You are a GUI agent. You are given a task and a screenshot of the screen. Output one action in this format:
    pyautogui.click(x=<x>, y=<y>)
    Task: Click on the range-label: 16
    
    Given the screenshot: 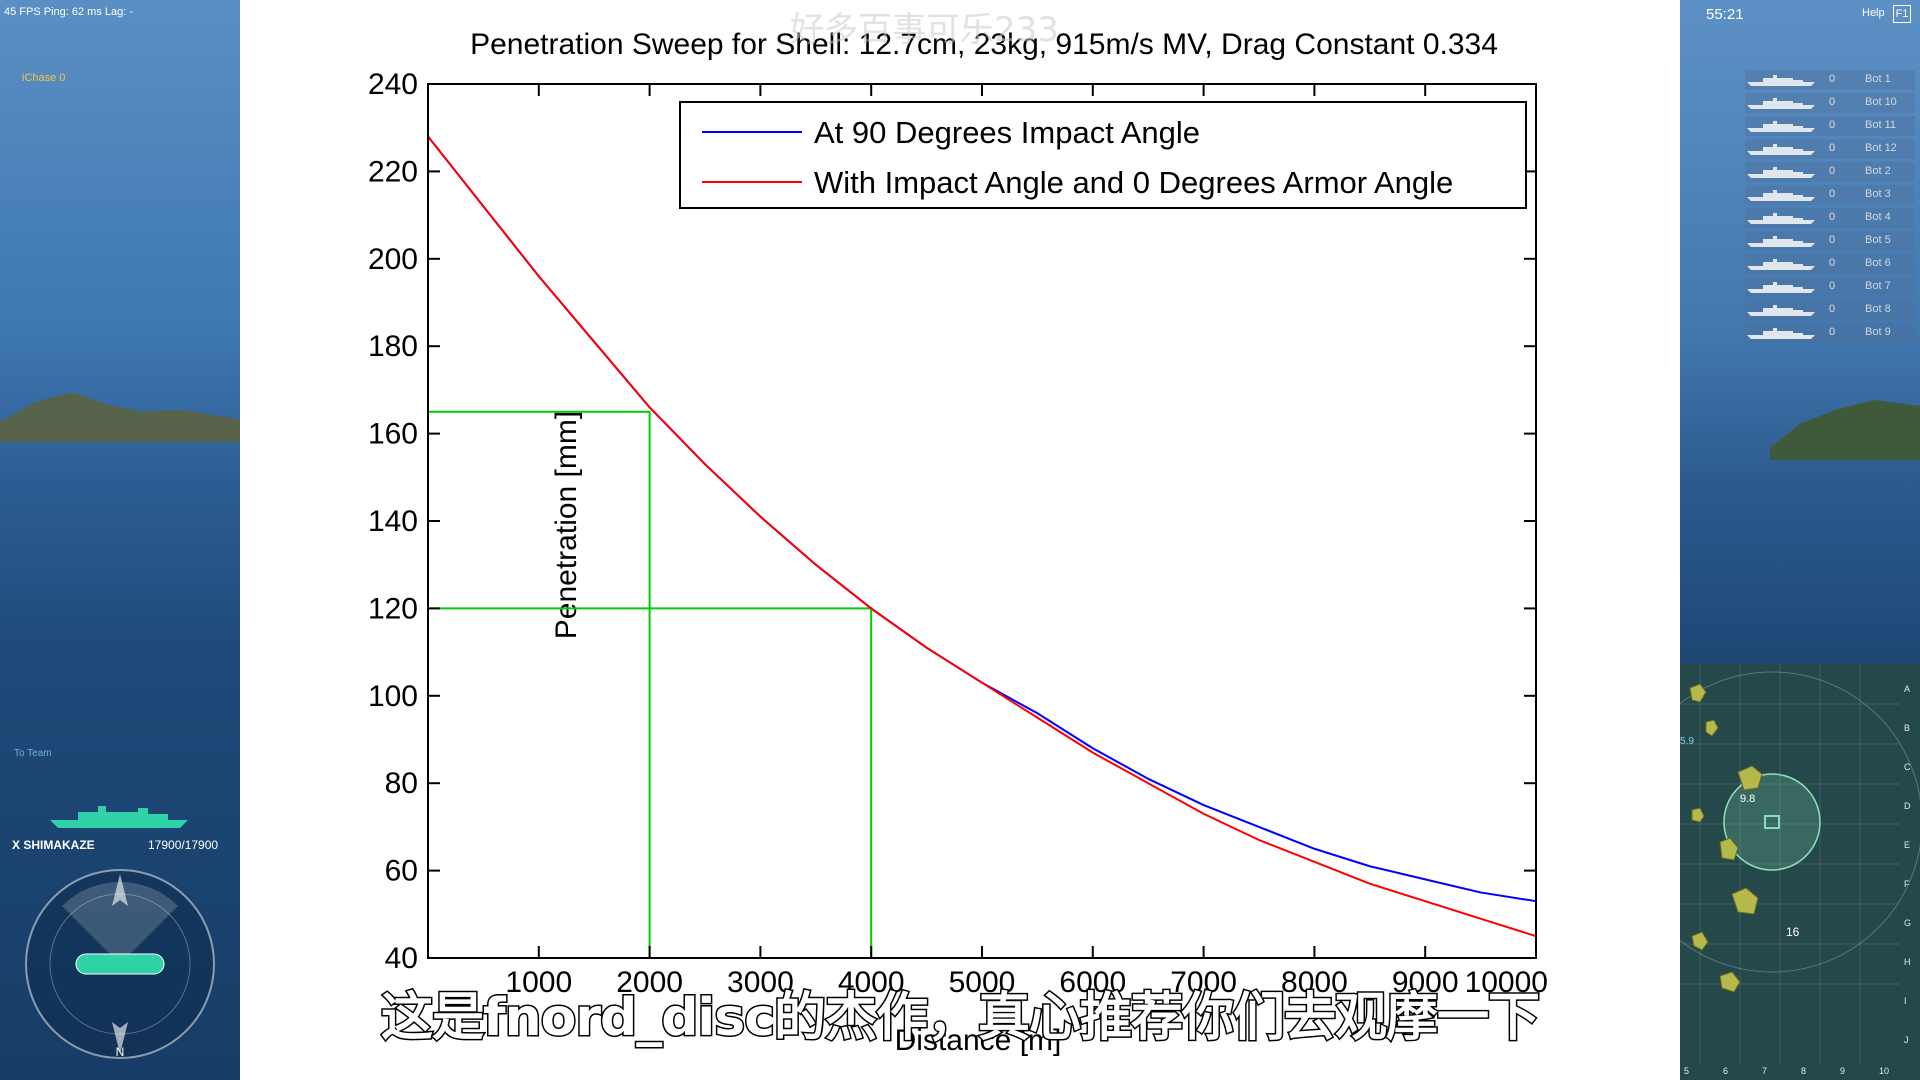 What is the action you would take?
    pyautogui.click(x=1793, y=932)
    